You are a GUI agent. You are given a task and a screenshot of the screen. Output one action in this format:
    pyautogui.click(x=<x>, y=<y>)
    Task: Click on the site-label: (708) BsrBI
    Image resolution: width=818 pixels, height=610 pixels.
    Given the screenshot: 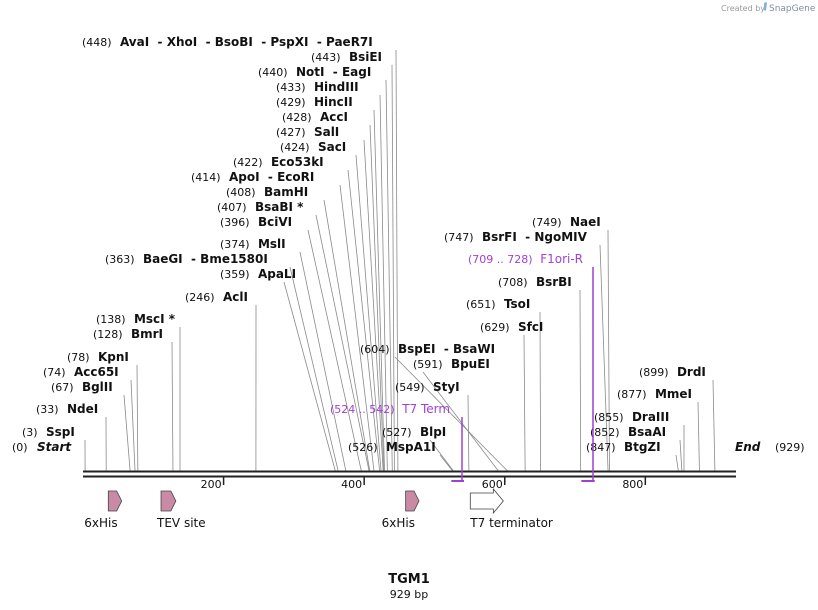 What is the action you would take?
    pyautogui.click(x=535, y=282)
    